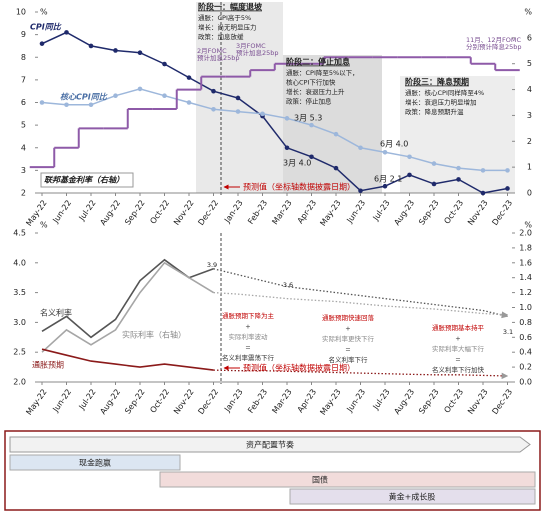 The width and height of the screenshot is (550, 514). I want to click on phase-line: 增长：尚无明显压力, so click(227, 27).